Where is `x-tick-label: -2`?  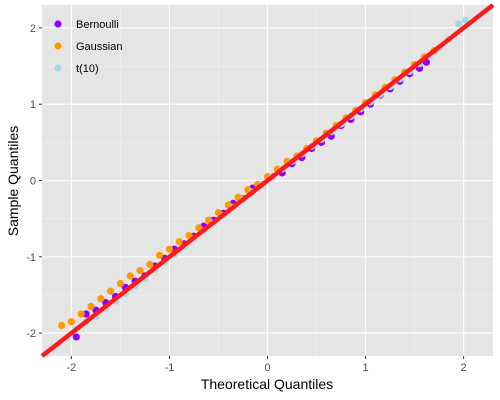
x-tick-label: -2 is located at coordinates (72, 368).